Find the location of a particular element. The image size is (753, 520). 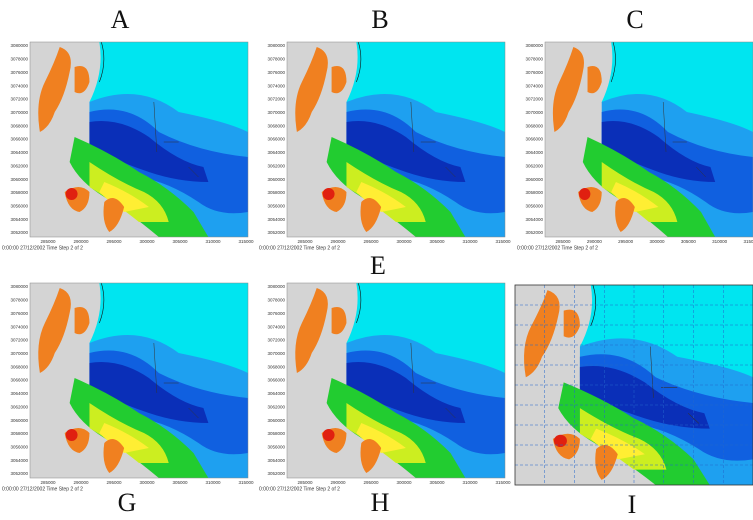

panel-label: E is located at coordinates (378, 265).